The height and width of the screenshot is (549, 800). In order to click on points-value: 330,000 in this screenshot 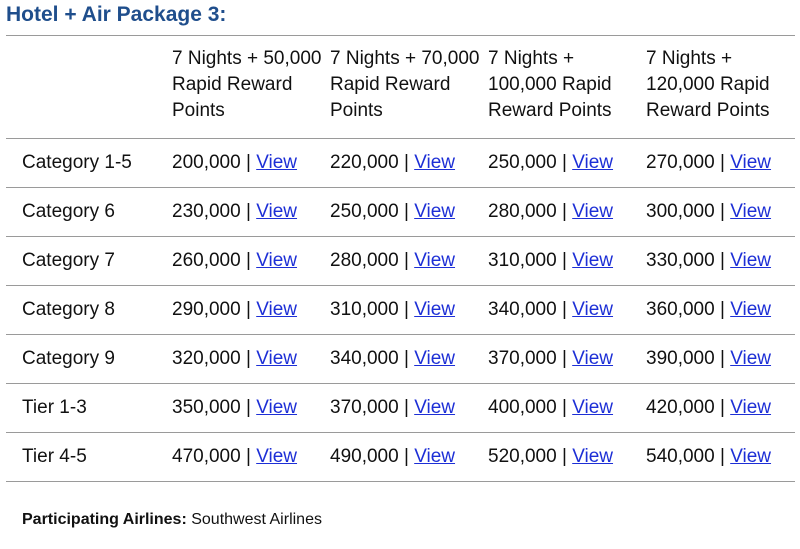, I will do `click(680, 260)`.